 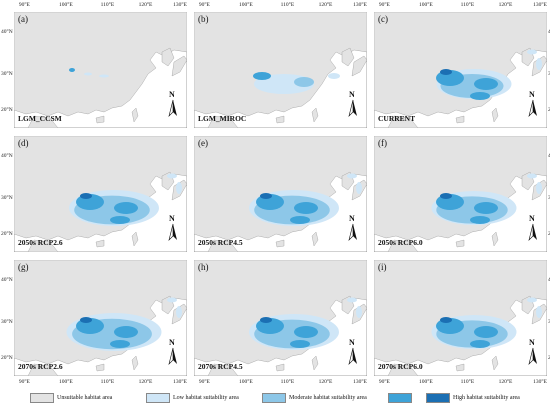 What do you see at coordinates (40, 118) in the screenshot?
I see `scenario-label: LGM_CCSM` at bounding box center [40, 118].